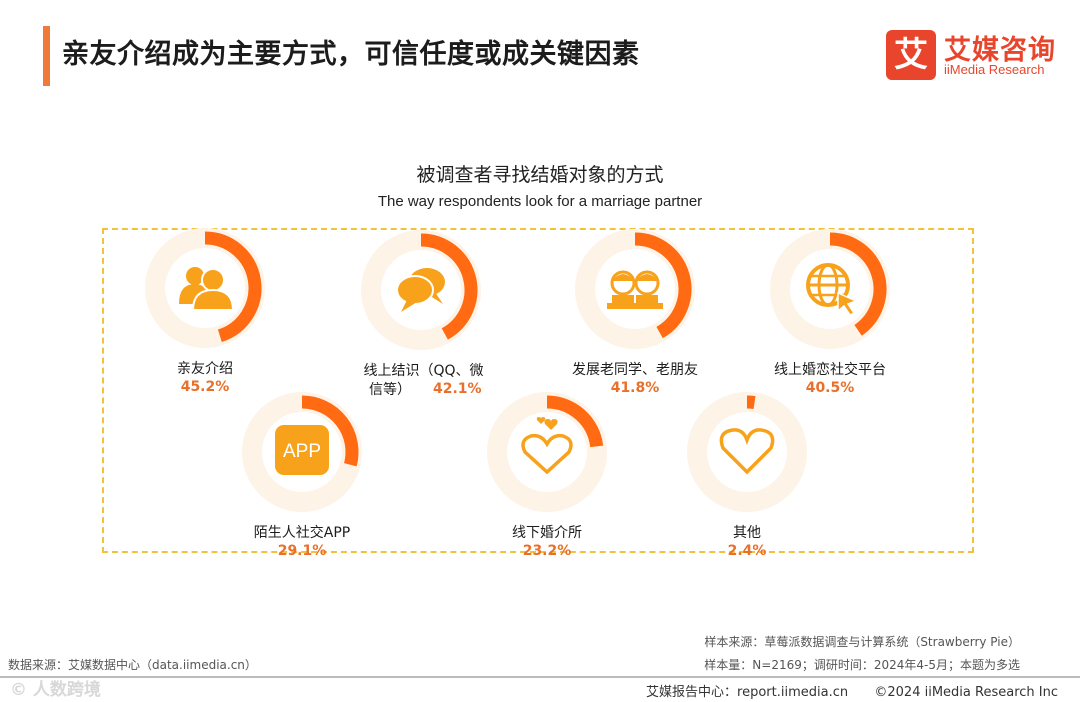 This screenshot has height=702, width=1080. Describe the element at coordinates (747, 692) in the screenshot. I see `report-center-link: 艾媒报告中心：report.iimedia.cn` at that location.